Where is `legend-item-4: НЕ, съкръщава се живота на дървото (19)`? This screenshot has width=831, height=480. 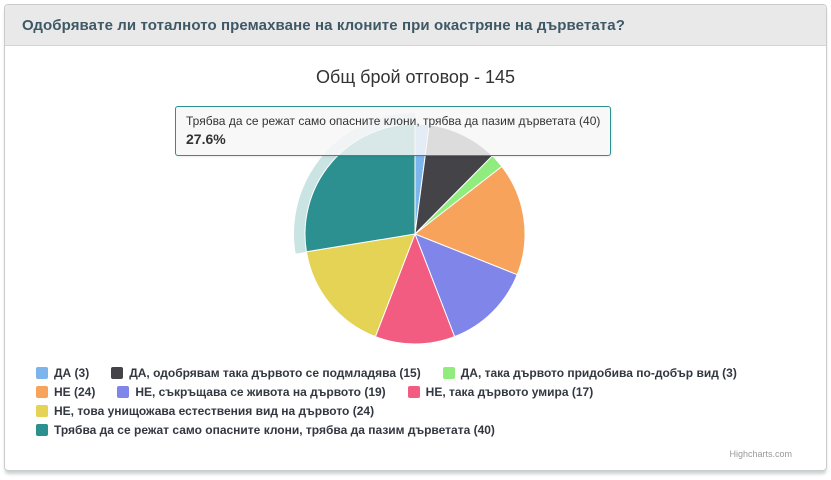 legend-item-4: НЕ, съкръщава се живота на дървото (19) is located at coordinates (251, 391).